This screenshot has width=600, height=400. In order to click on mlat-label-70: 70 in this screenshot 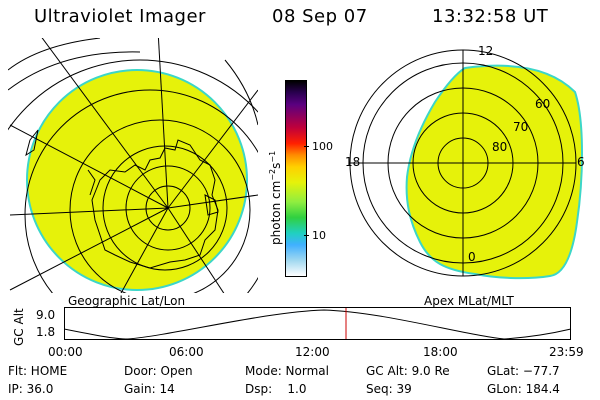, I will do `click(521, 127)`.